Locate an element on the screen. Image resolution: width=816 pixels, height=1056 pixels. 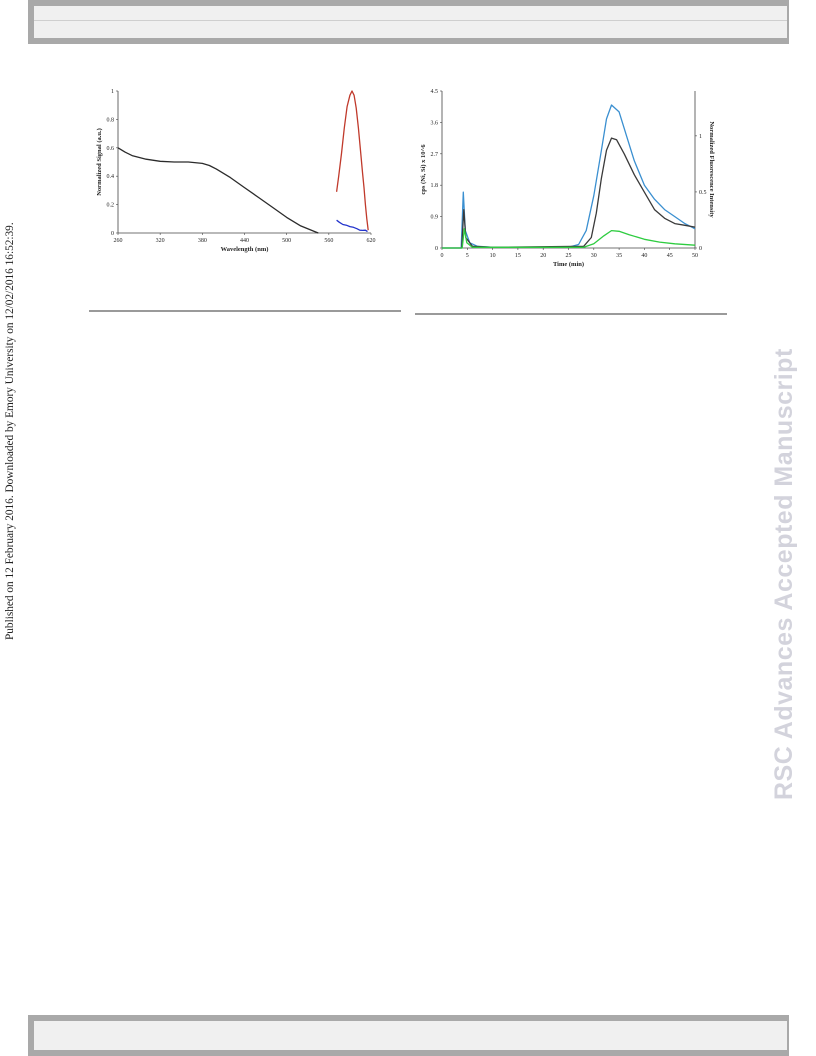
y-axis-label: cps (Ni, Si) x 10^6 is located at coordinates (423, 169).